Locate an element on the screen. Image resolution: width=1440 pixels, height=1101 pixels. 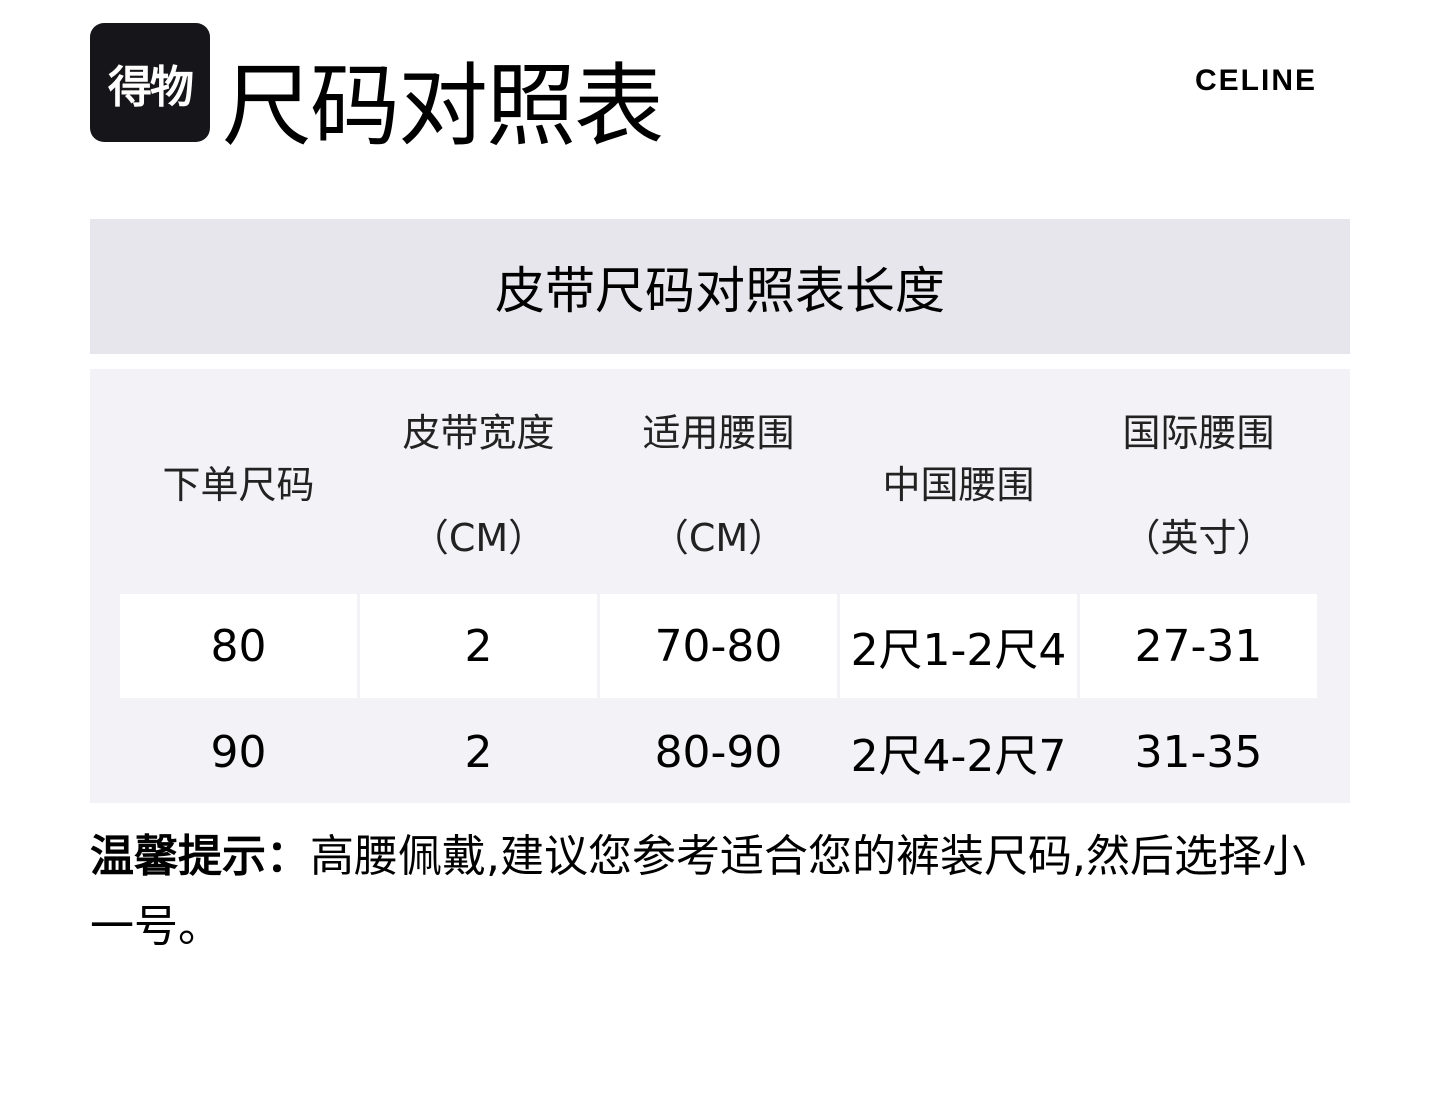
dewu-logo: 得物 is located at coordinates (150, 82).